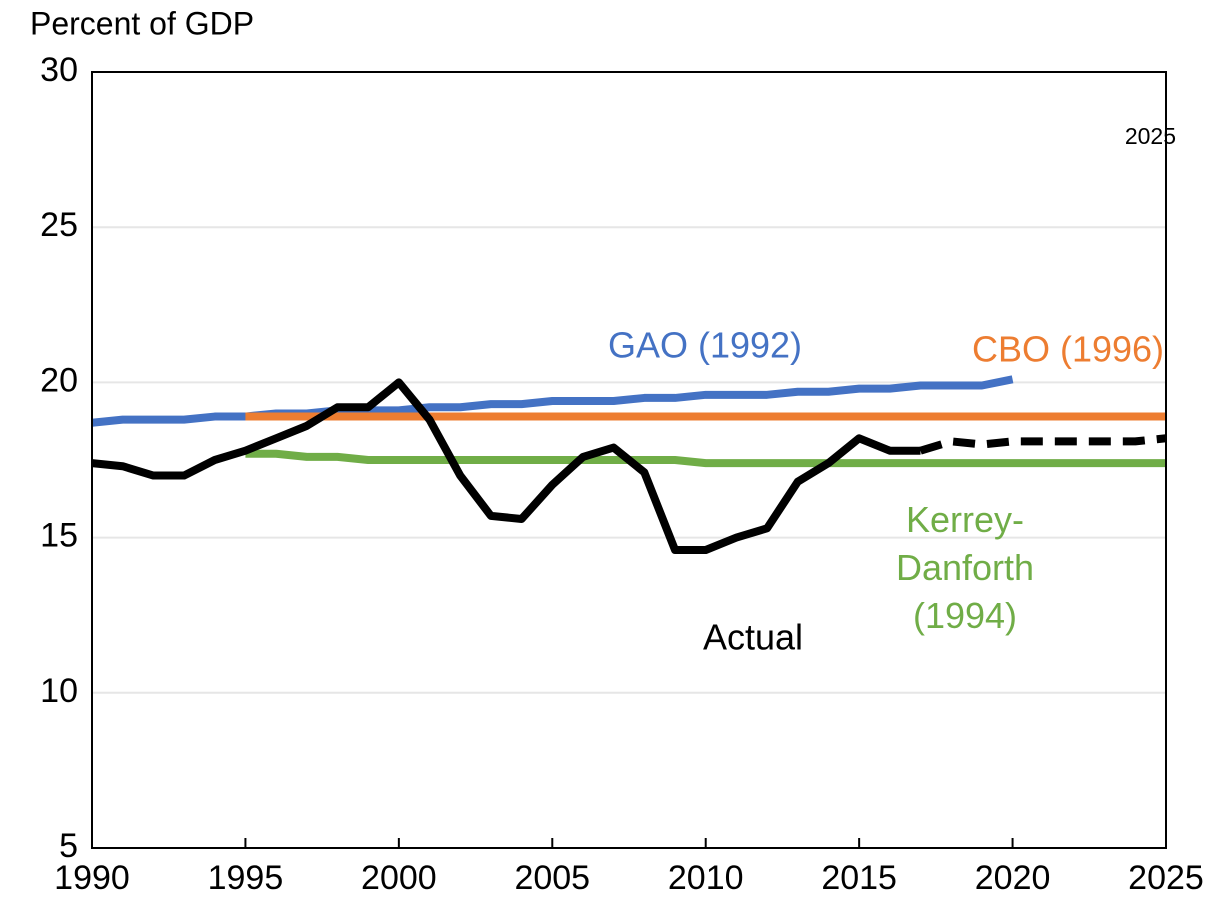 The image size is (1215, 901). Describe the element at coordinates (246, 878) in the screenshot. I see `x-tick-label: 1995` at that location.